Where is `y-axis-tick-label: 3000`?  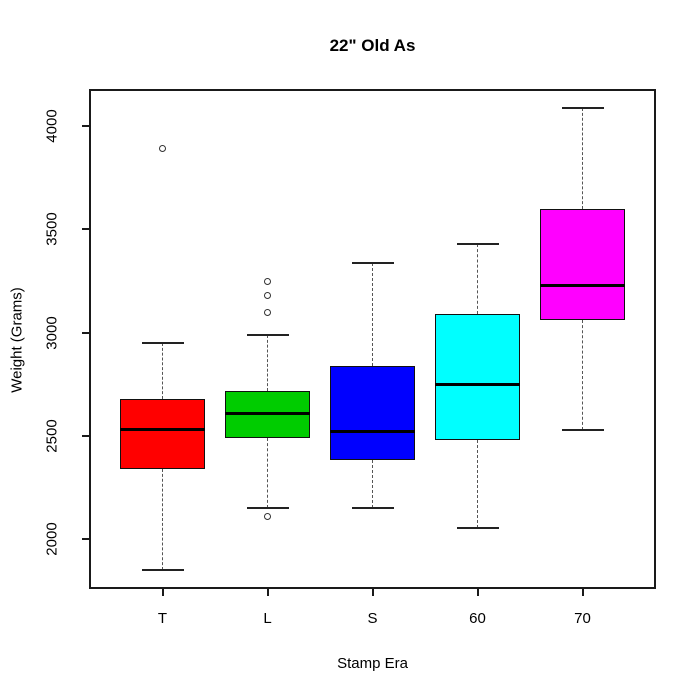 y-axis-tick-label: 3000 is located at coordinates (52, 333).